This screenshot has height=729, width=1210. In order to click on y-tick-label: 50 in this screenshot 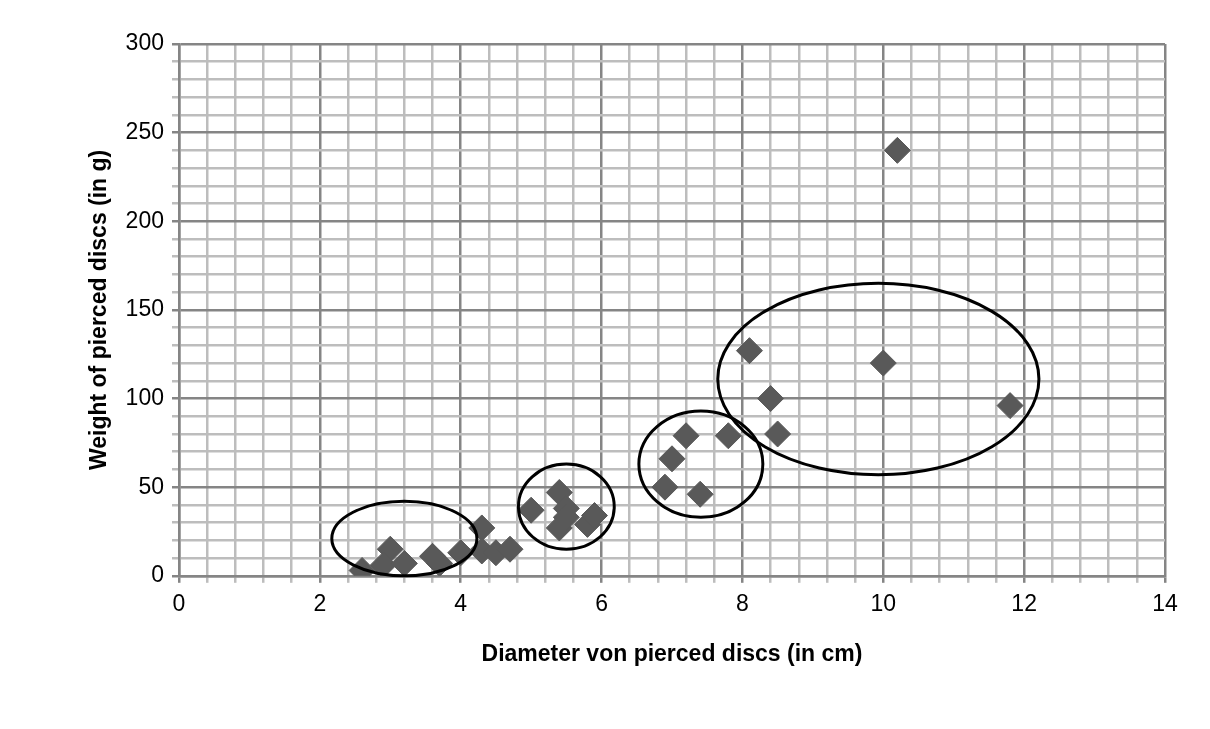, I will do `click(151, 485)`.